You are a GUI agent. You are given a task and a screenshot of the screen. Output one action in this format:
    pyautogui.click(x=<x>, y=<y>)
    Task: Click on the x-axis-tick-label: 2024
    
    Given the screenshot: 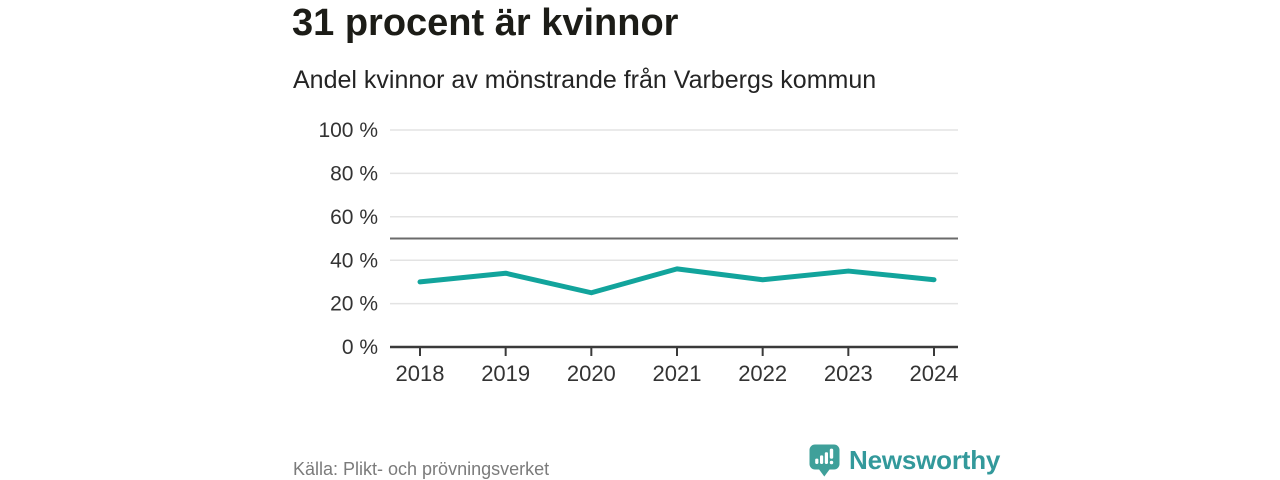 What is the action you would take?
    pyautogui.click(x=934, y=373)
    